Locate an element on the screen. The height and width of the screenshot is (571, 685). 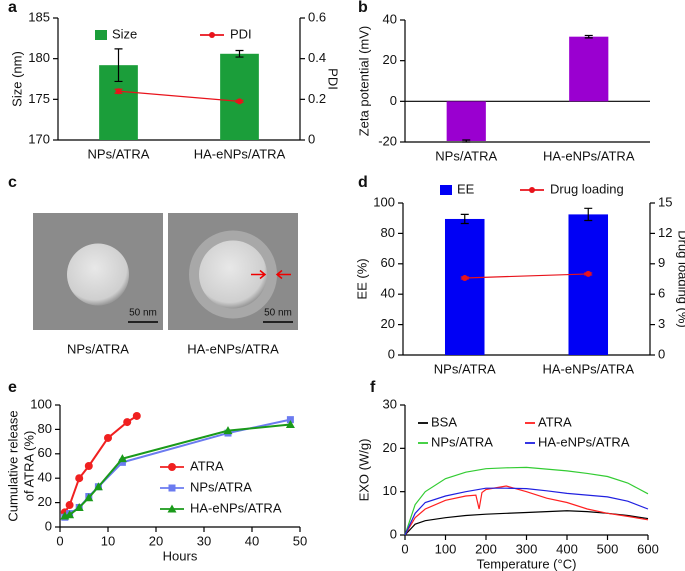
y-axis-label: Cumulative release is located at coordinates (12, 465).